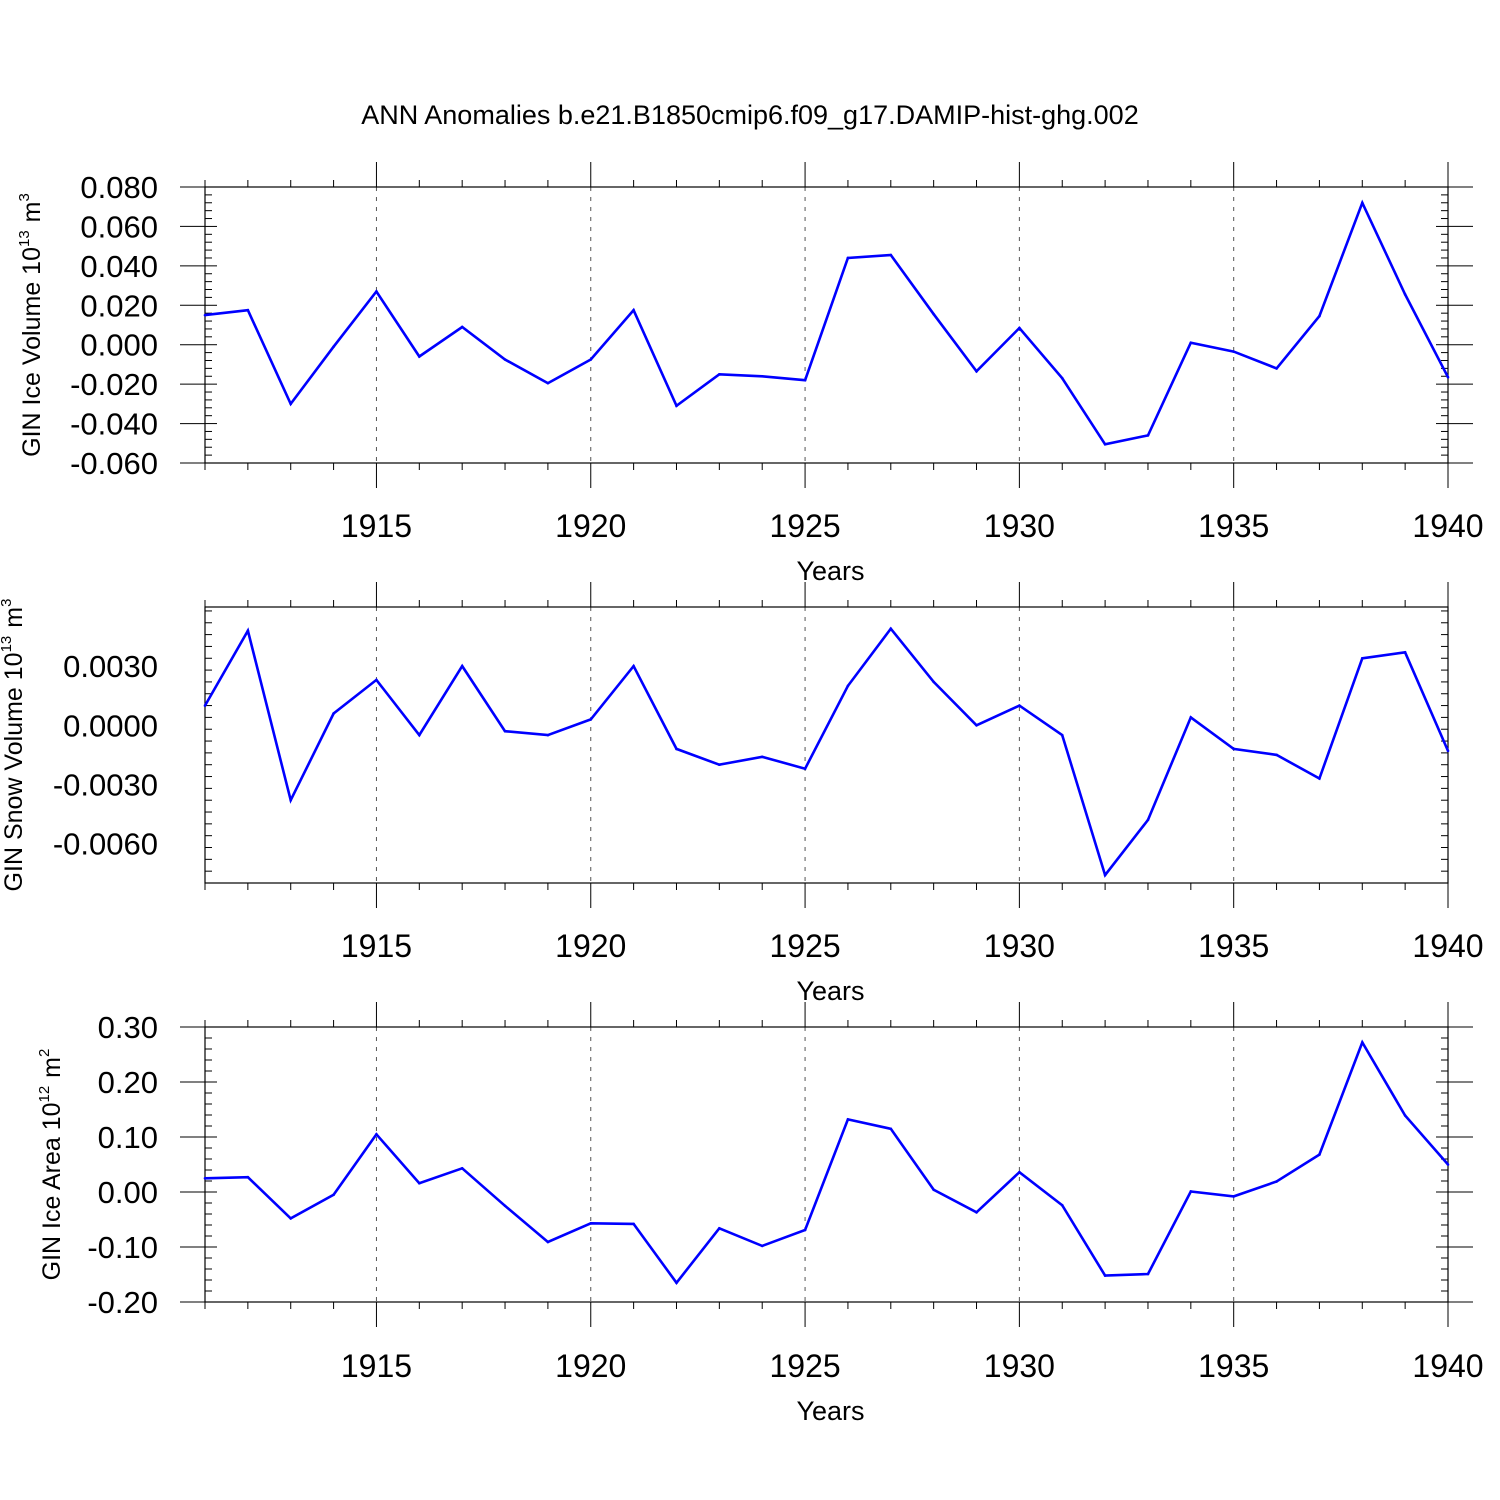 The width and height of the screenshot is (1500, 1500). I want to click on y-tick-label: -0.040, so click(114, 424).